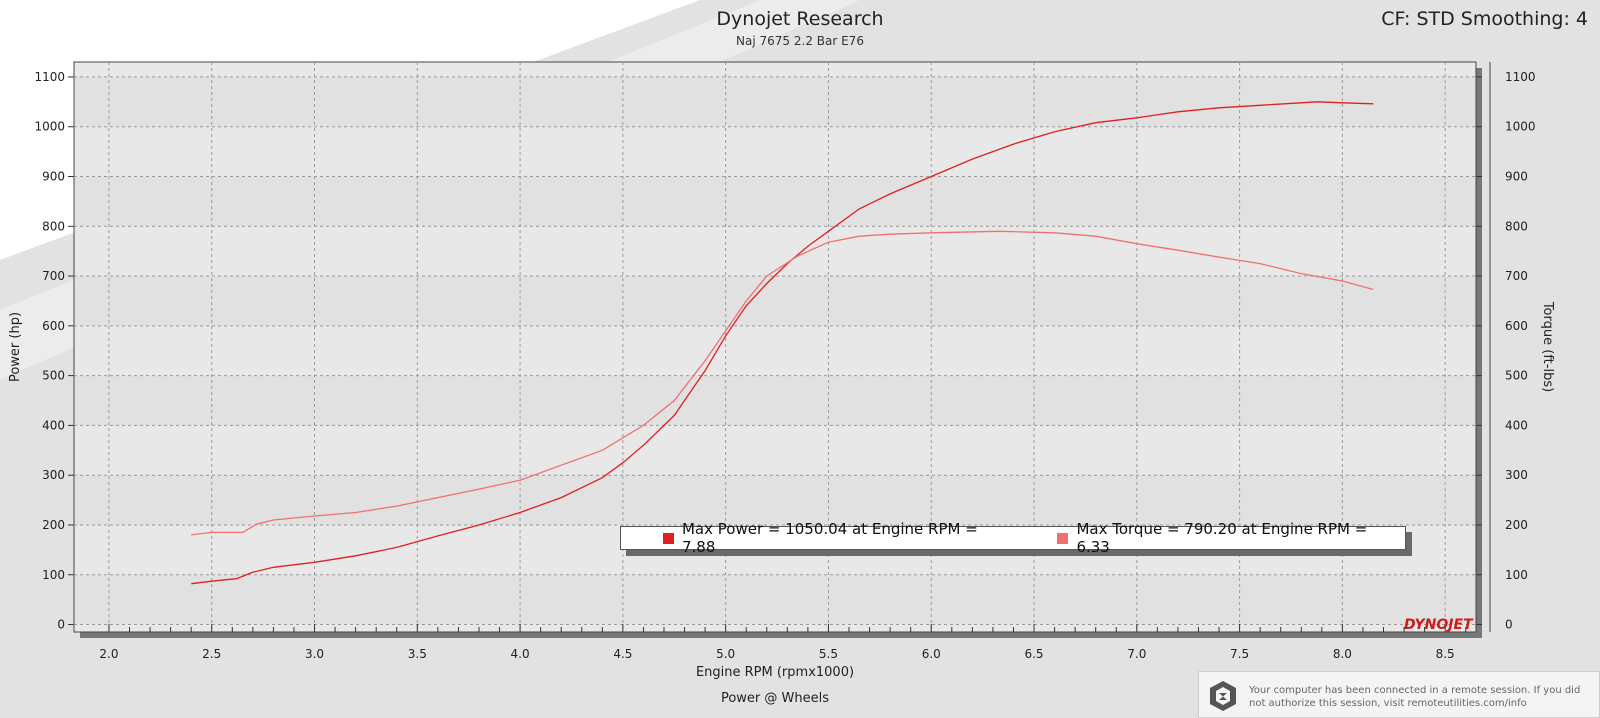 This screenshot has width=1600, height=718. I want to click on correction-factor-label: CF: STD Smoothing: 4, so click(1484, 19).